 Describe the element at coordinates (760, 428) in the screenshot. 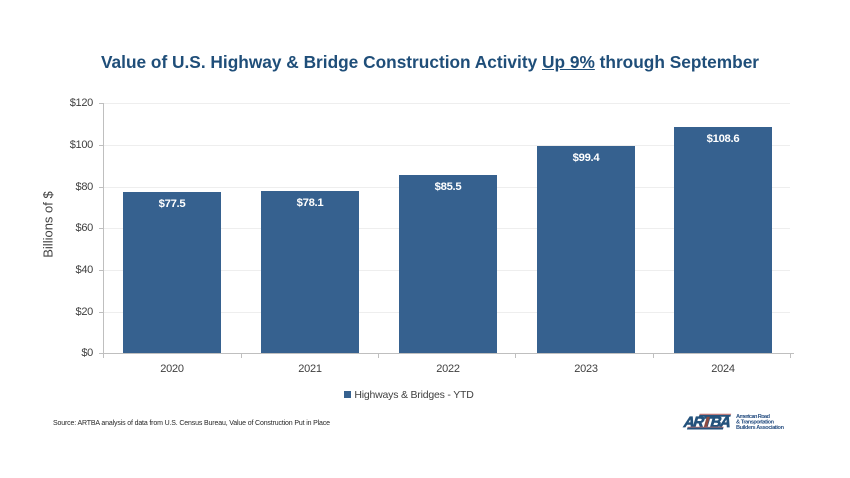

I see `svg-text: Builders Association` at that location.